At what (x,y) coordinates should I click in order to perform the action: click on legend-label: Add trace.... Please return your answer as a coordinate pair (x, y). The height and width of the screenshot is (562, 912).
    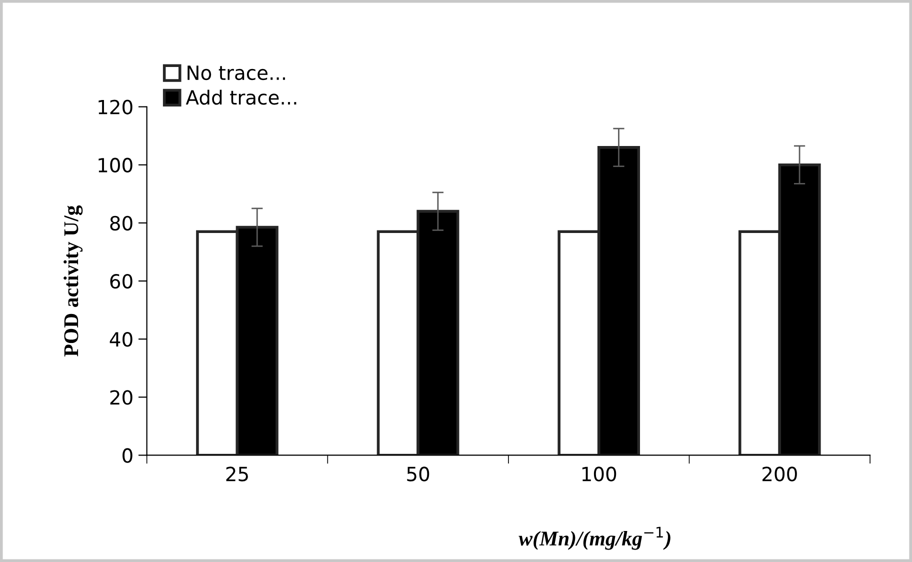
    Looking at the image, I should click on (241, 97).